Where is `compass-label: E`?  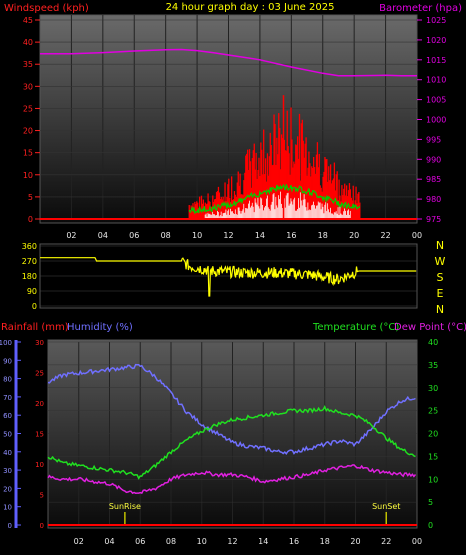
compass-label: E is located at coordinates (440, 293).